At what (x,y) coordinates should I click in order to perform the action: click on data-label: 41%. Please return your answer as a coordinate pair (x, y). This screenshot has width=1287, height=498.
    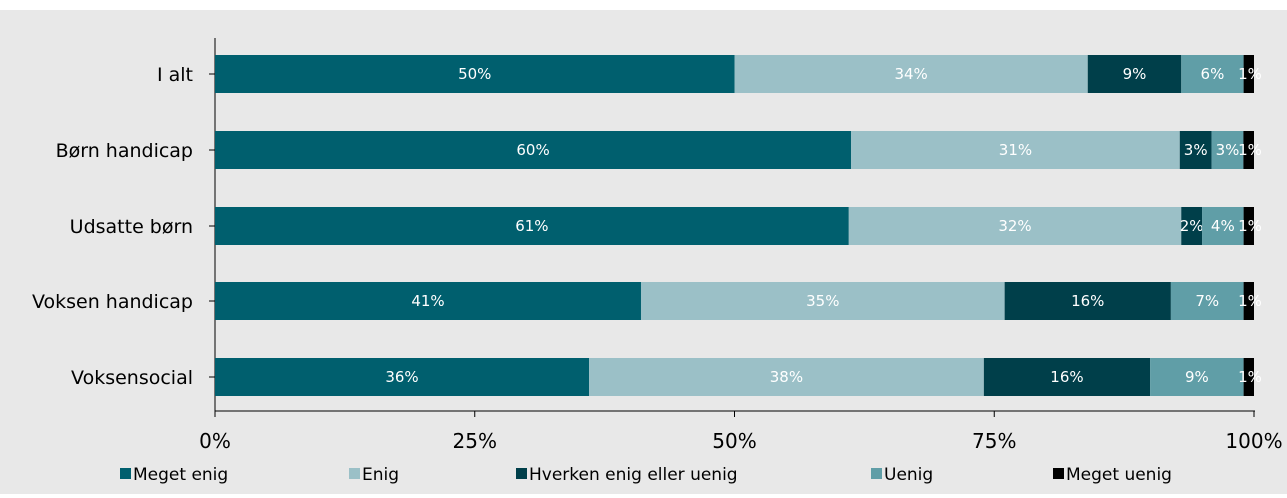
    Looking at the image, I should click on (427, 301).